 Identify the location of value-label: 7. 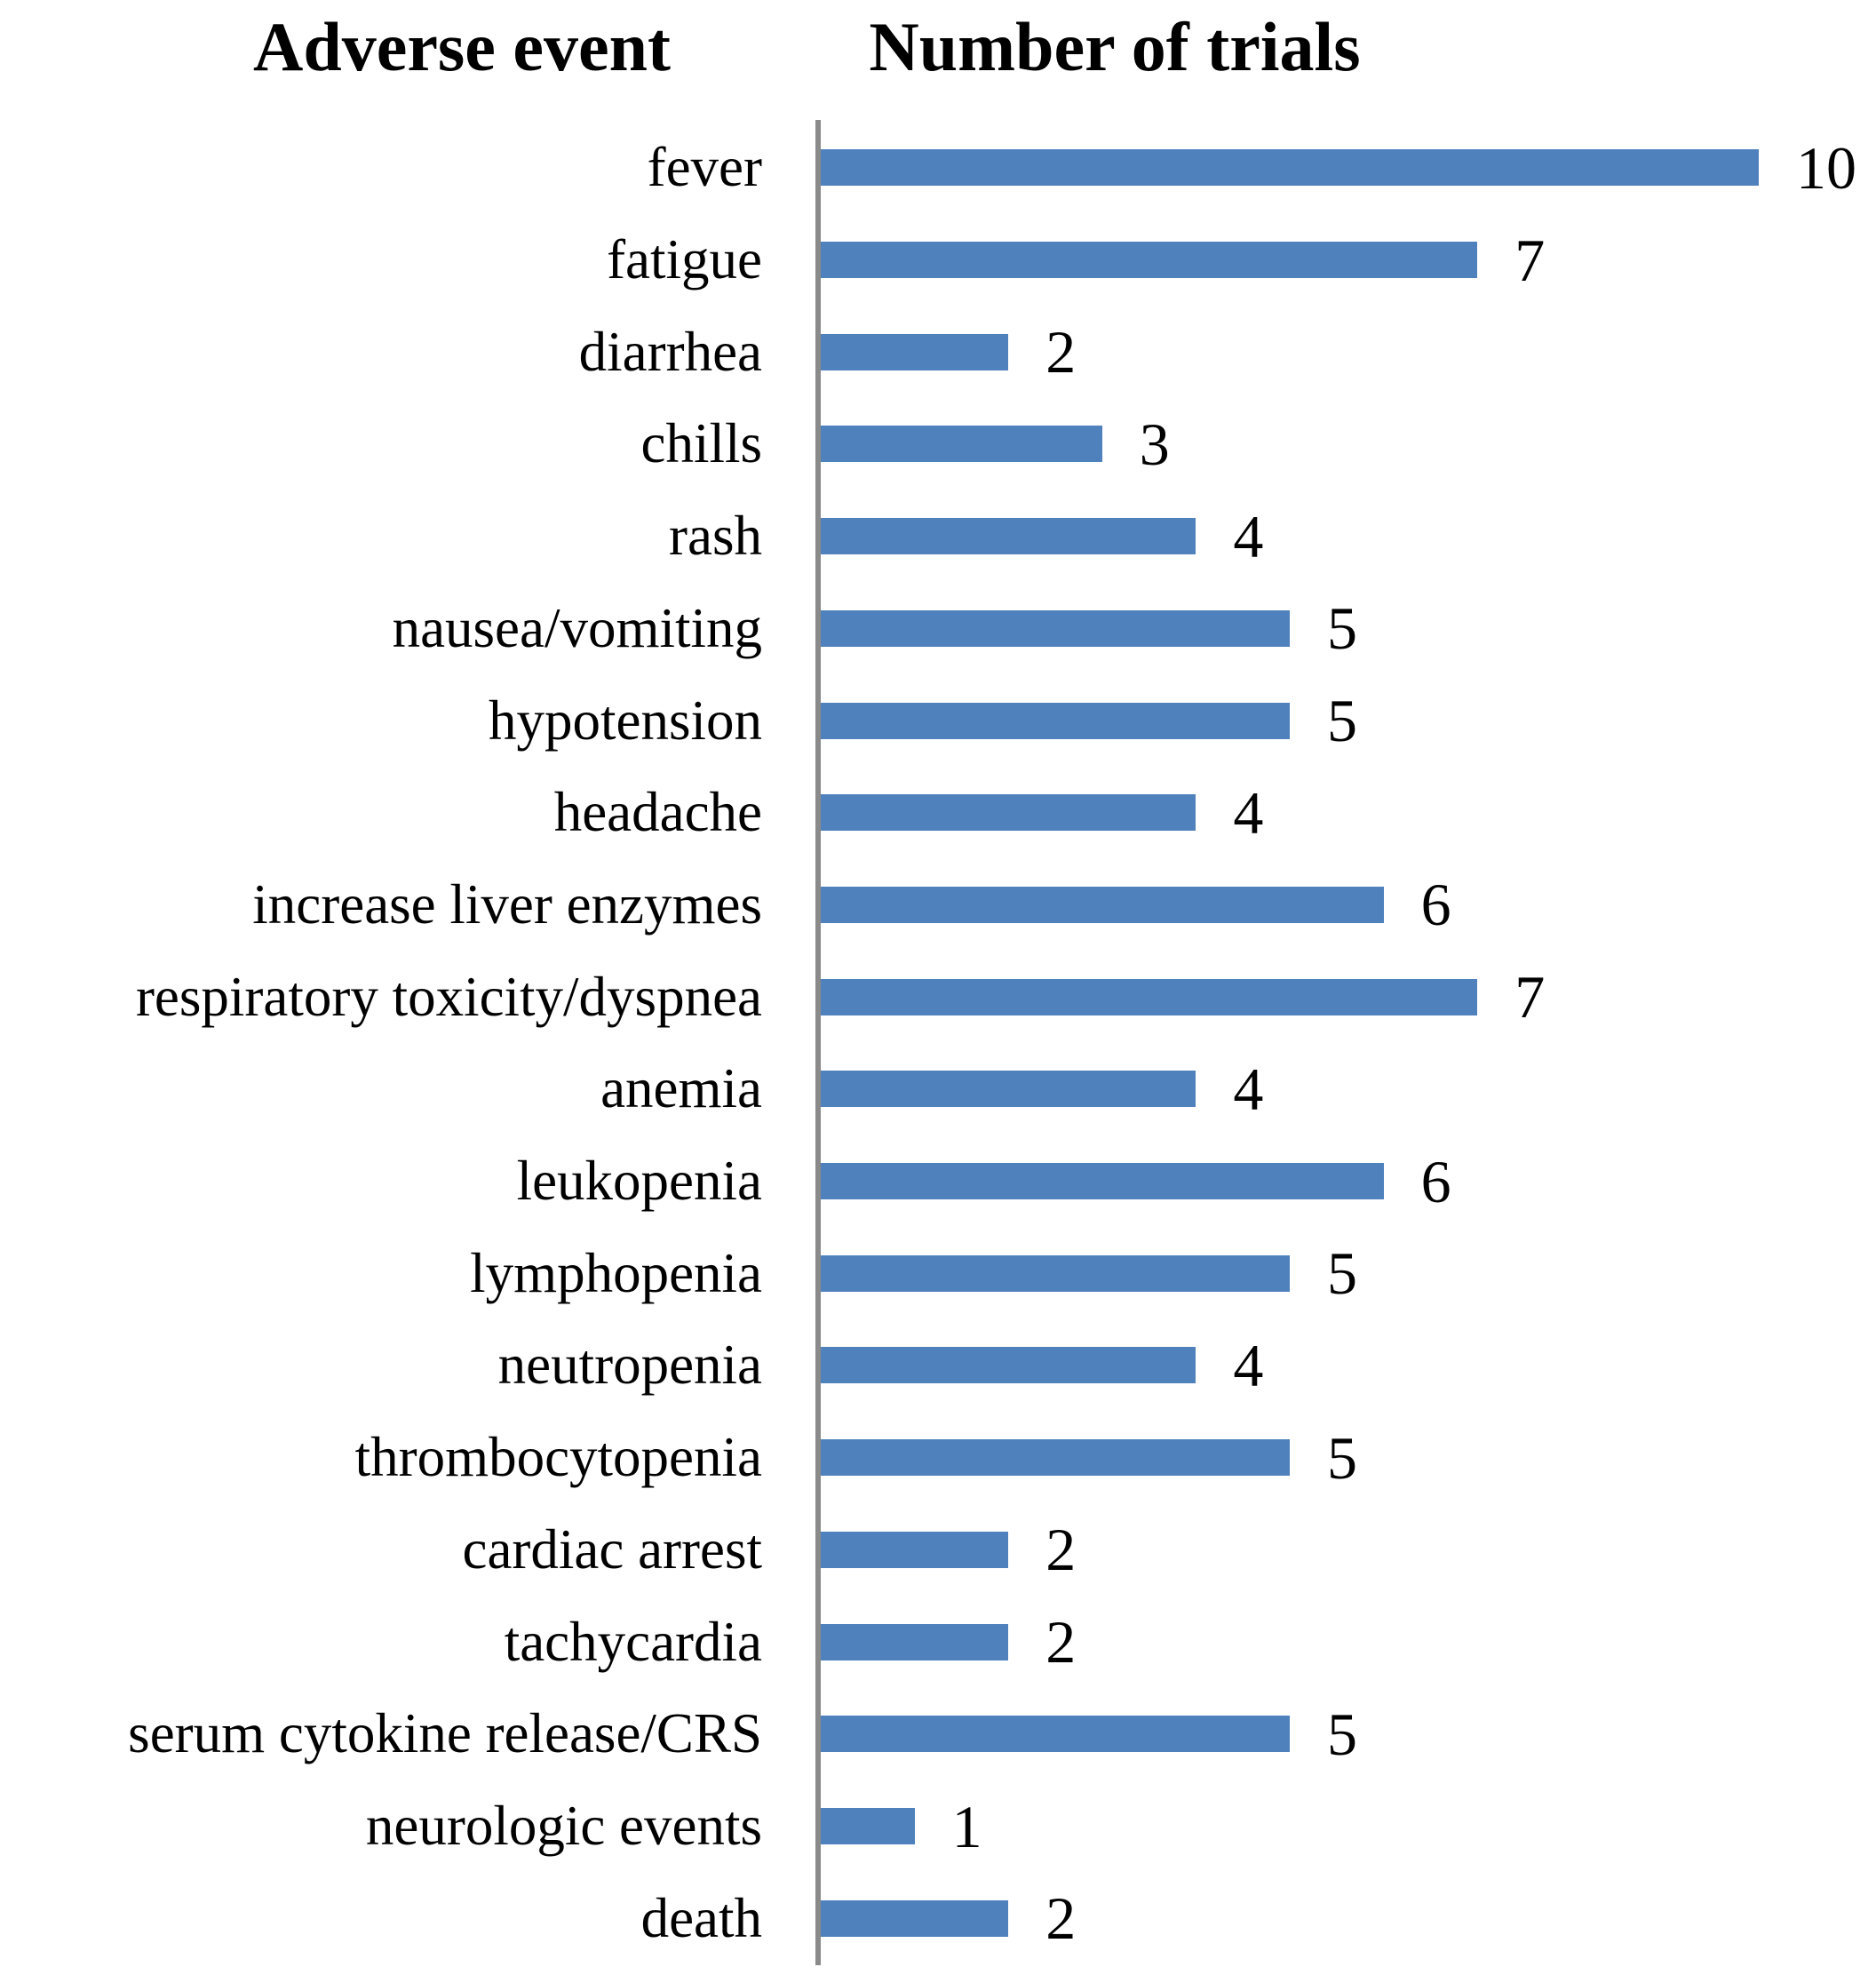
(1530, 997).